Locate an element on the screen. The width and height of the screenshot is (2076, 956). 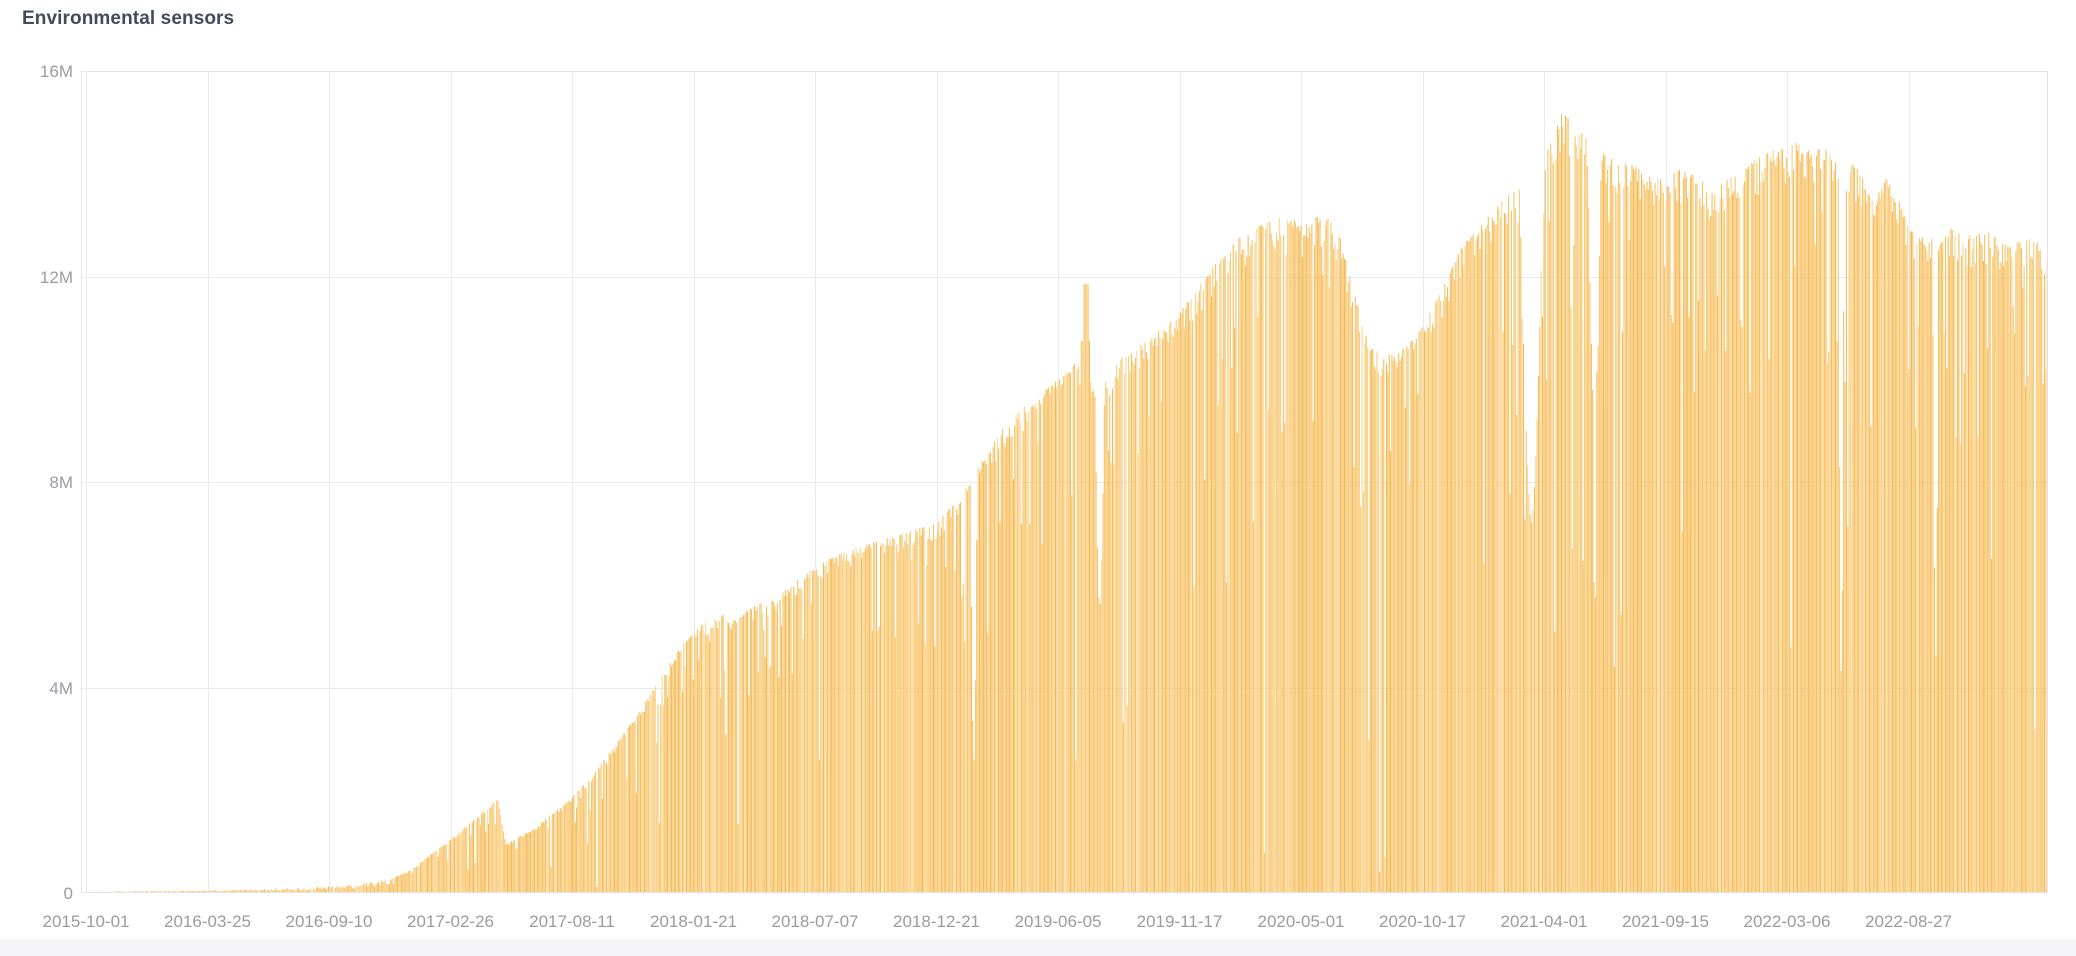
x-tick-label: 2022-08-27 is located at coordinates (1908, 921).